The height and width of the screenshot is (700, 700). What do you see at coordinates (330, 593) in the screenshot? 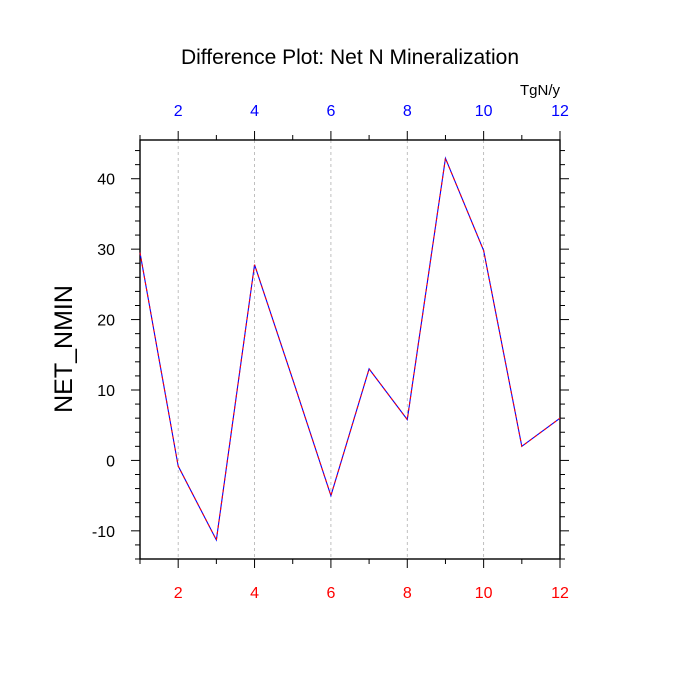
I see `x-tick-label-bottom: 6` at bounding box center [330, 593].